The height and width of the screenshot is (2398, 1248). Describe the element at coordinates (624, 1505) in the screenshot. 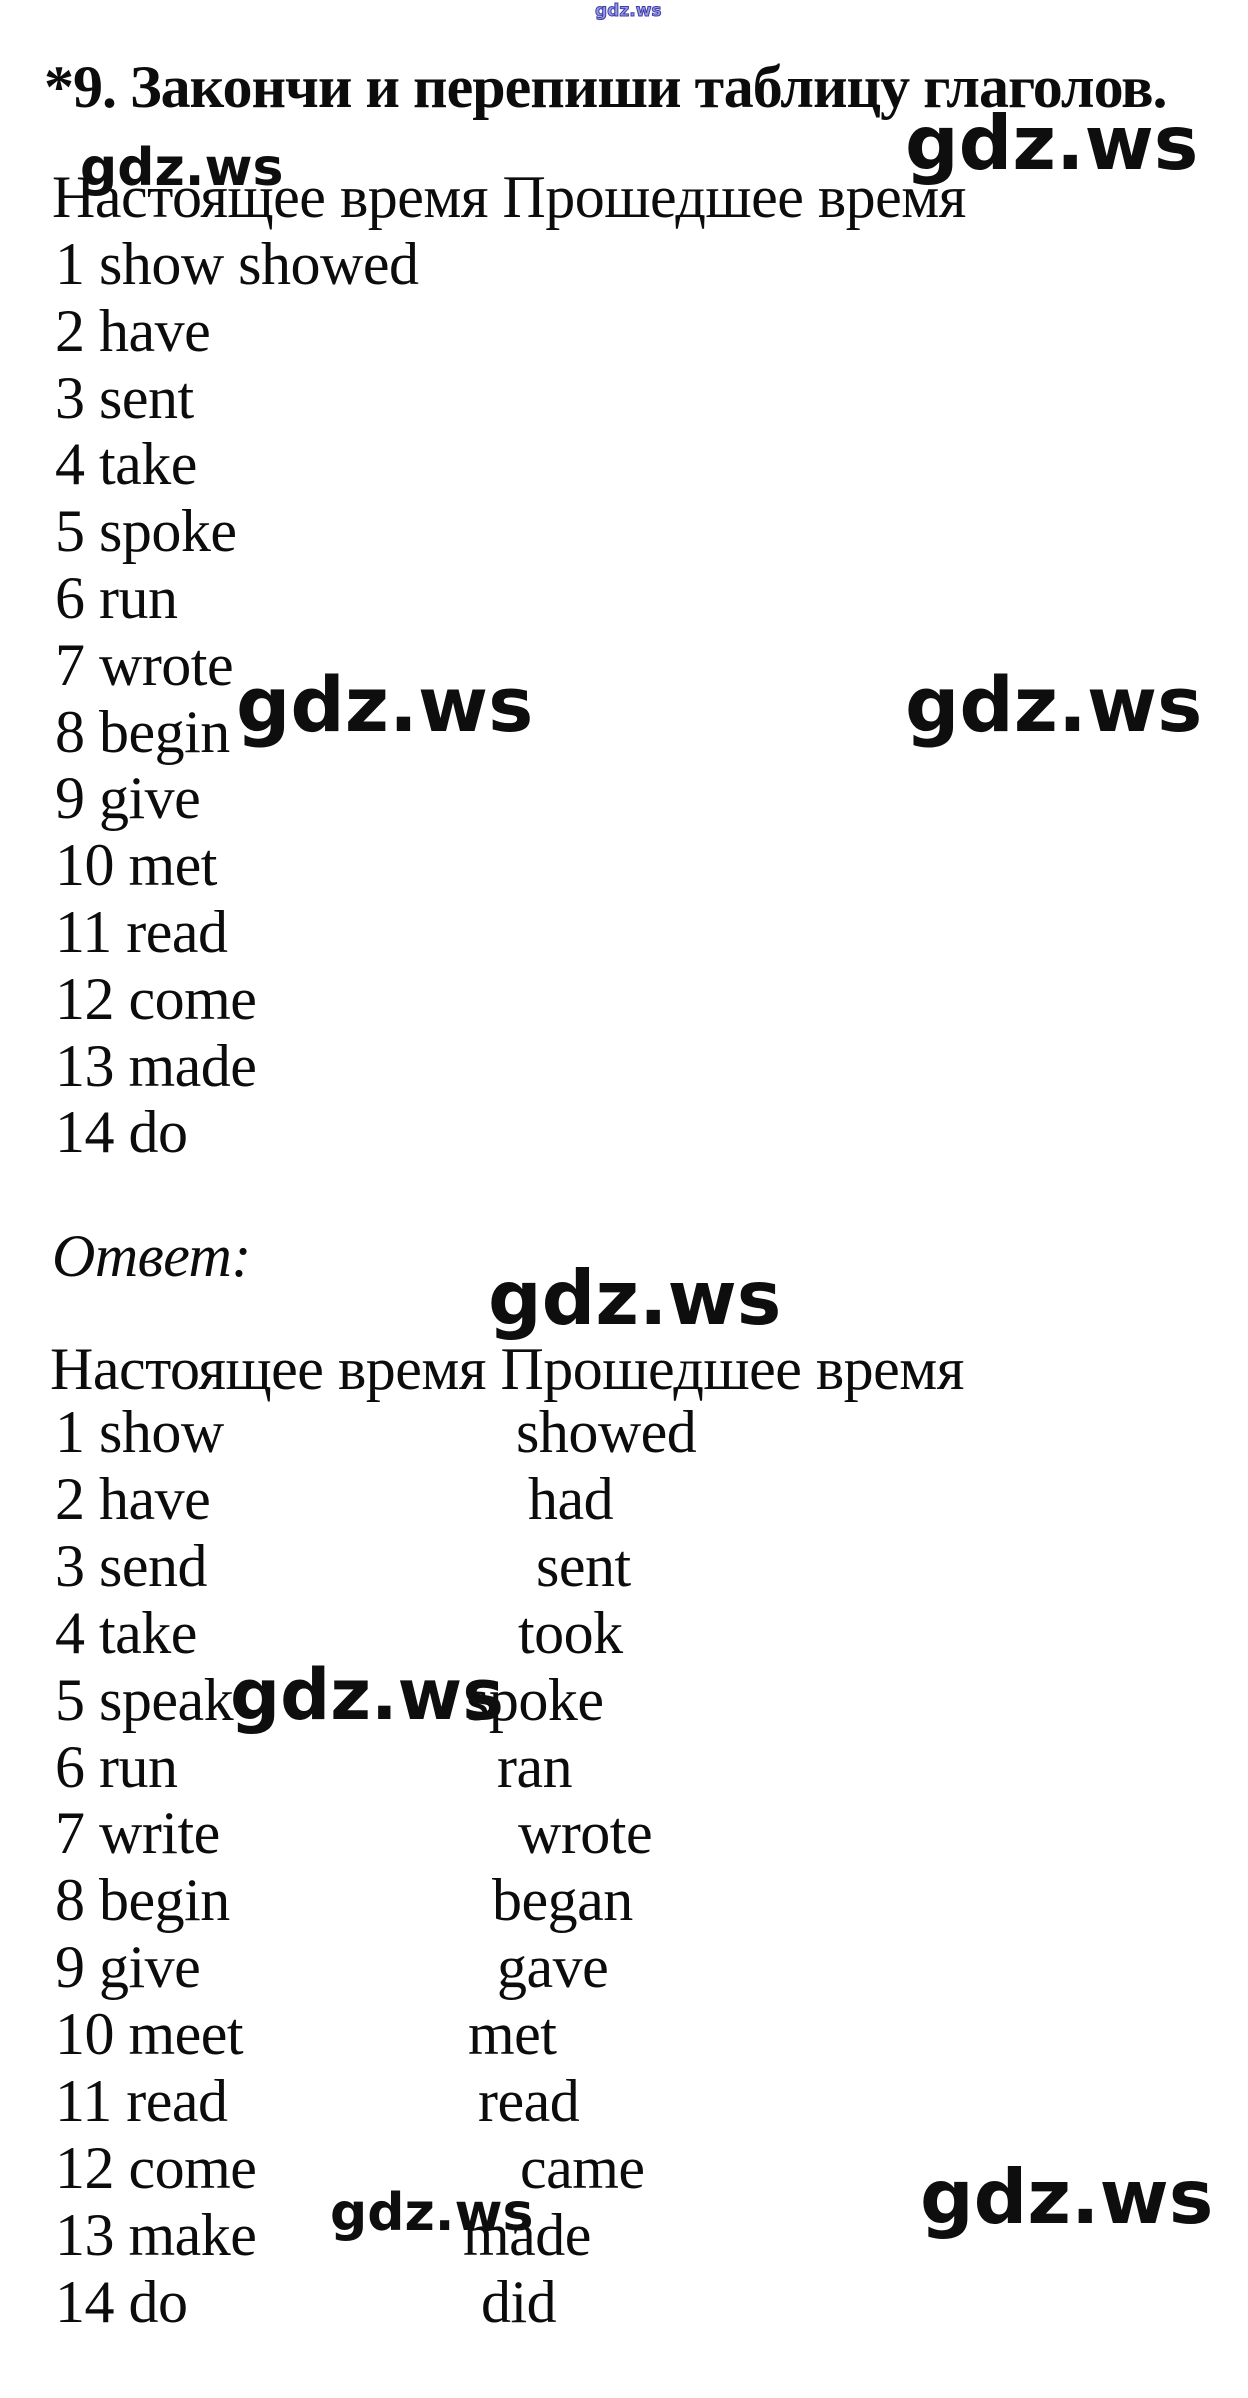

I see `answer-row-2: 2 have had` at that location.